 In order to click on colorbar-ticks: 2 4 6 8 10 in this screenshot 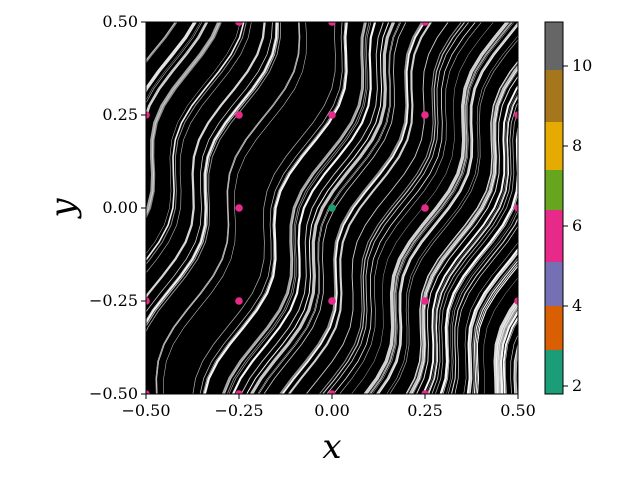, I will do `click(577, 225)`.